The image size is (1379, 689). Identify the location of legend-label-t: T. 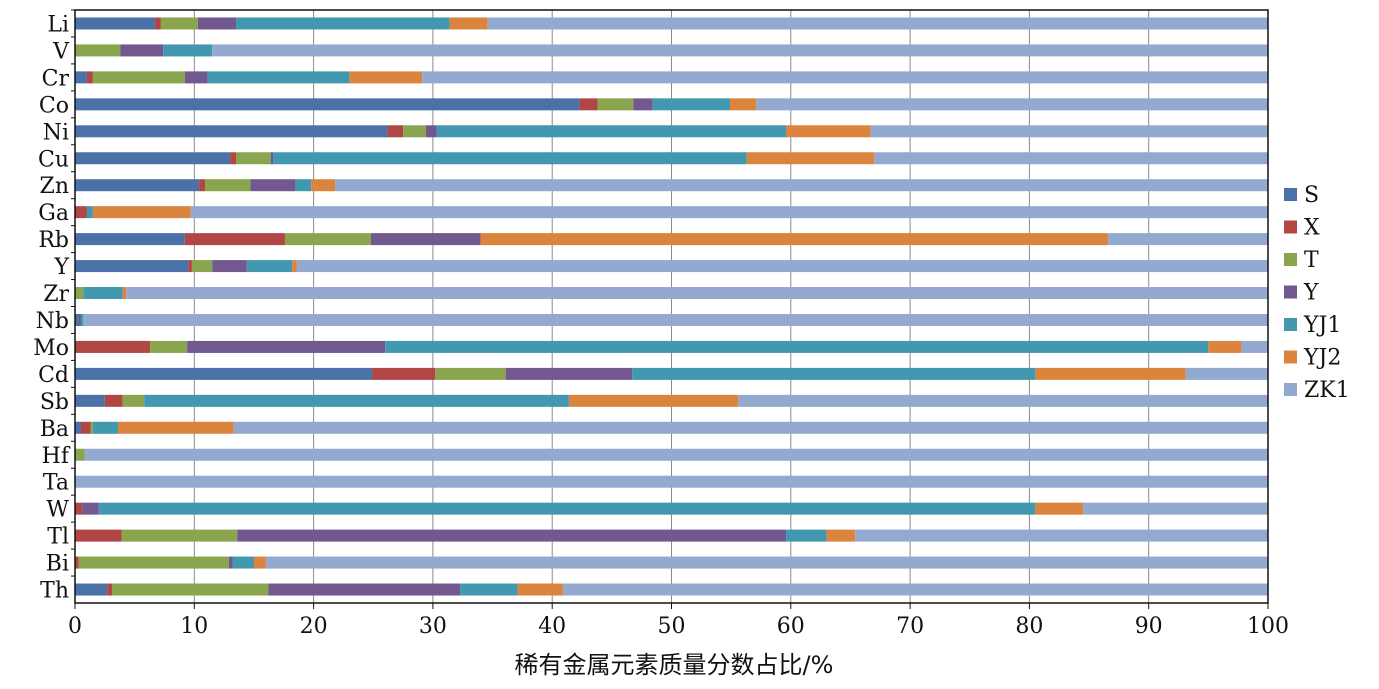
(1311, 260).